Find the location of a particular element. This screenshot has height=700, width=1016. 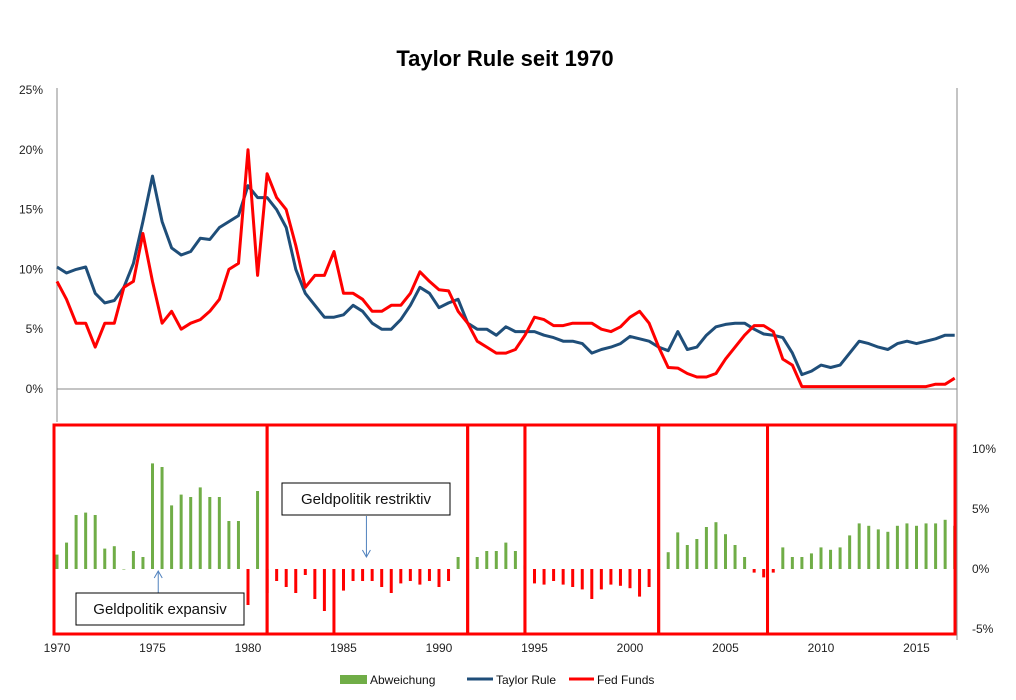

x-tick-label: 2015 is located at coordinates (916, 648).